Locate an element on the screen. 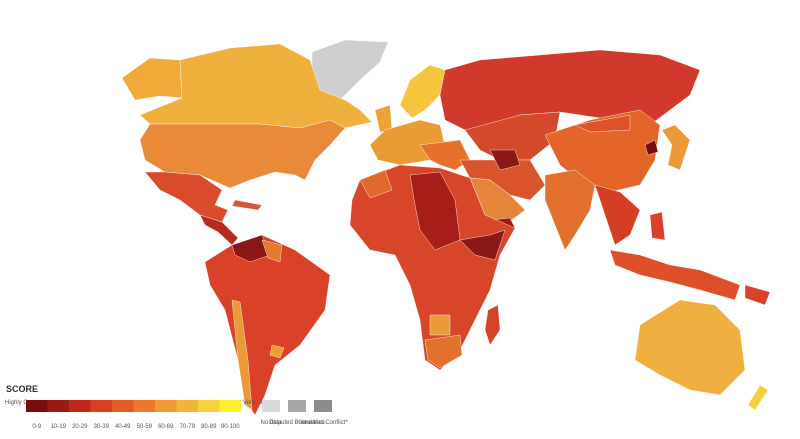 The width and height of the screenshot is (800, 439). libya-sudan is located at coordinates (435, 211).